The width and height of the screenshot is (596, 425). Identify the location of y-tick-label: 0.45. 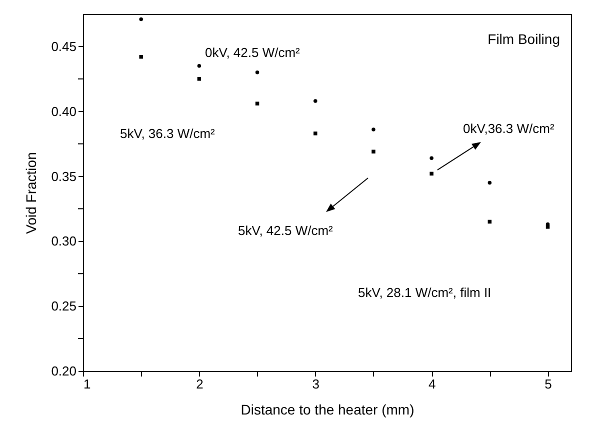
(63, 46).